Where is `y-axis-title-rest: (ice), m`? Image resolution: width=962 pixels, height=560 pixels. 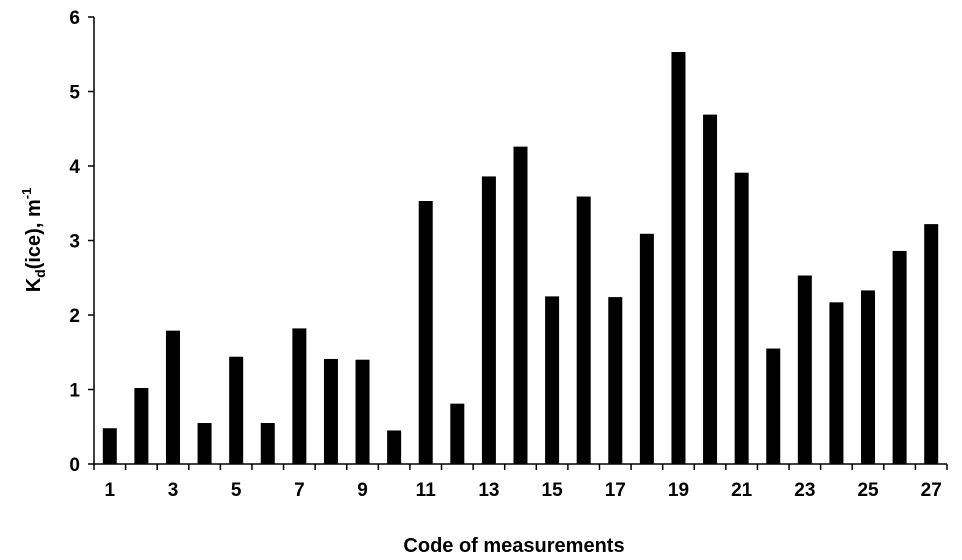
y-axis-title-rest: (ice), m is located at coordinates (34, 234).